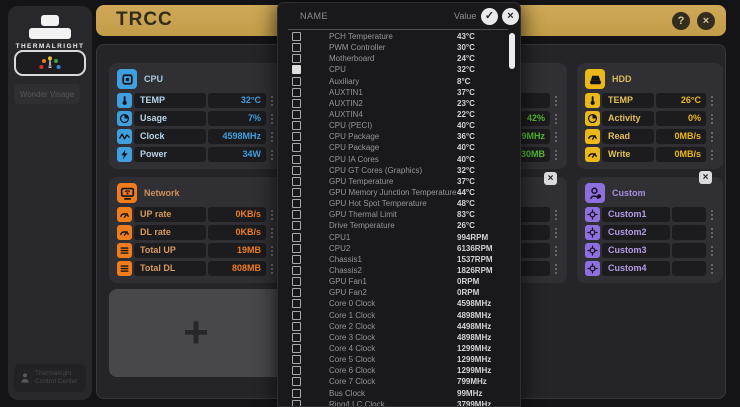  Describe the element at coordinates (399, 270) in the screenshot. I see `sensor-option-row: Chassis2 1826RPM` at that location.